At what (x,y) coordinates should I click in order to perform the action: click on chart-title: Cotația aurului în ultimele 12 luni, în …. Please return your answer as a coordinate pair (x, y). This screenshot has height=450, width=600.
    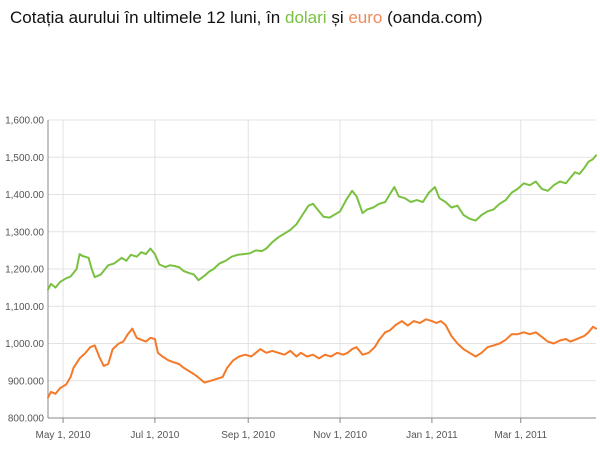
    Looking at the image, I should click on (246, 18).